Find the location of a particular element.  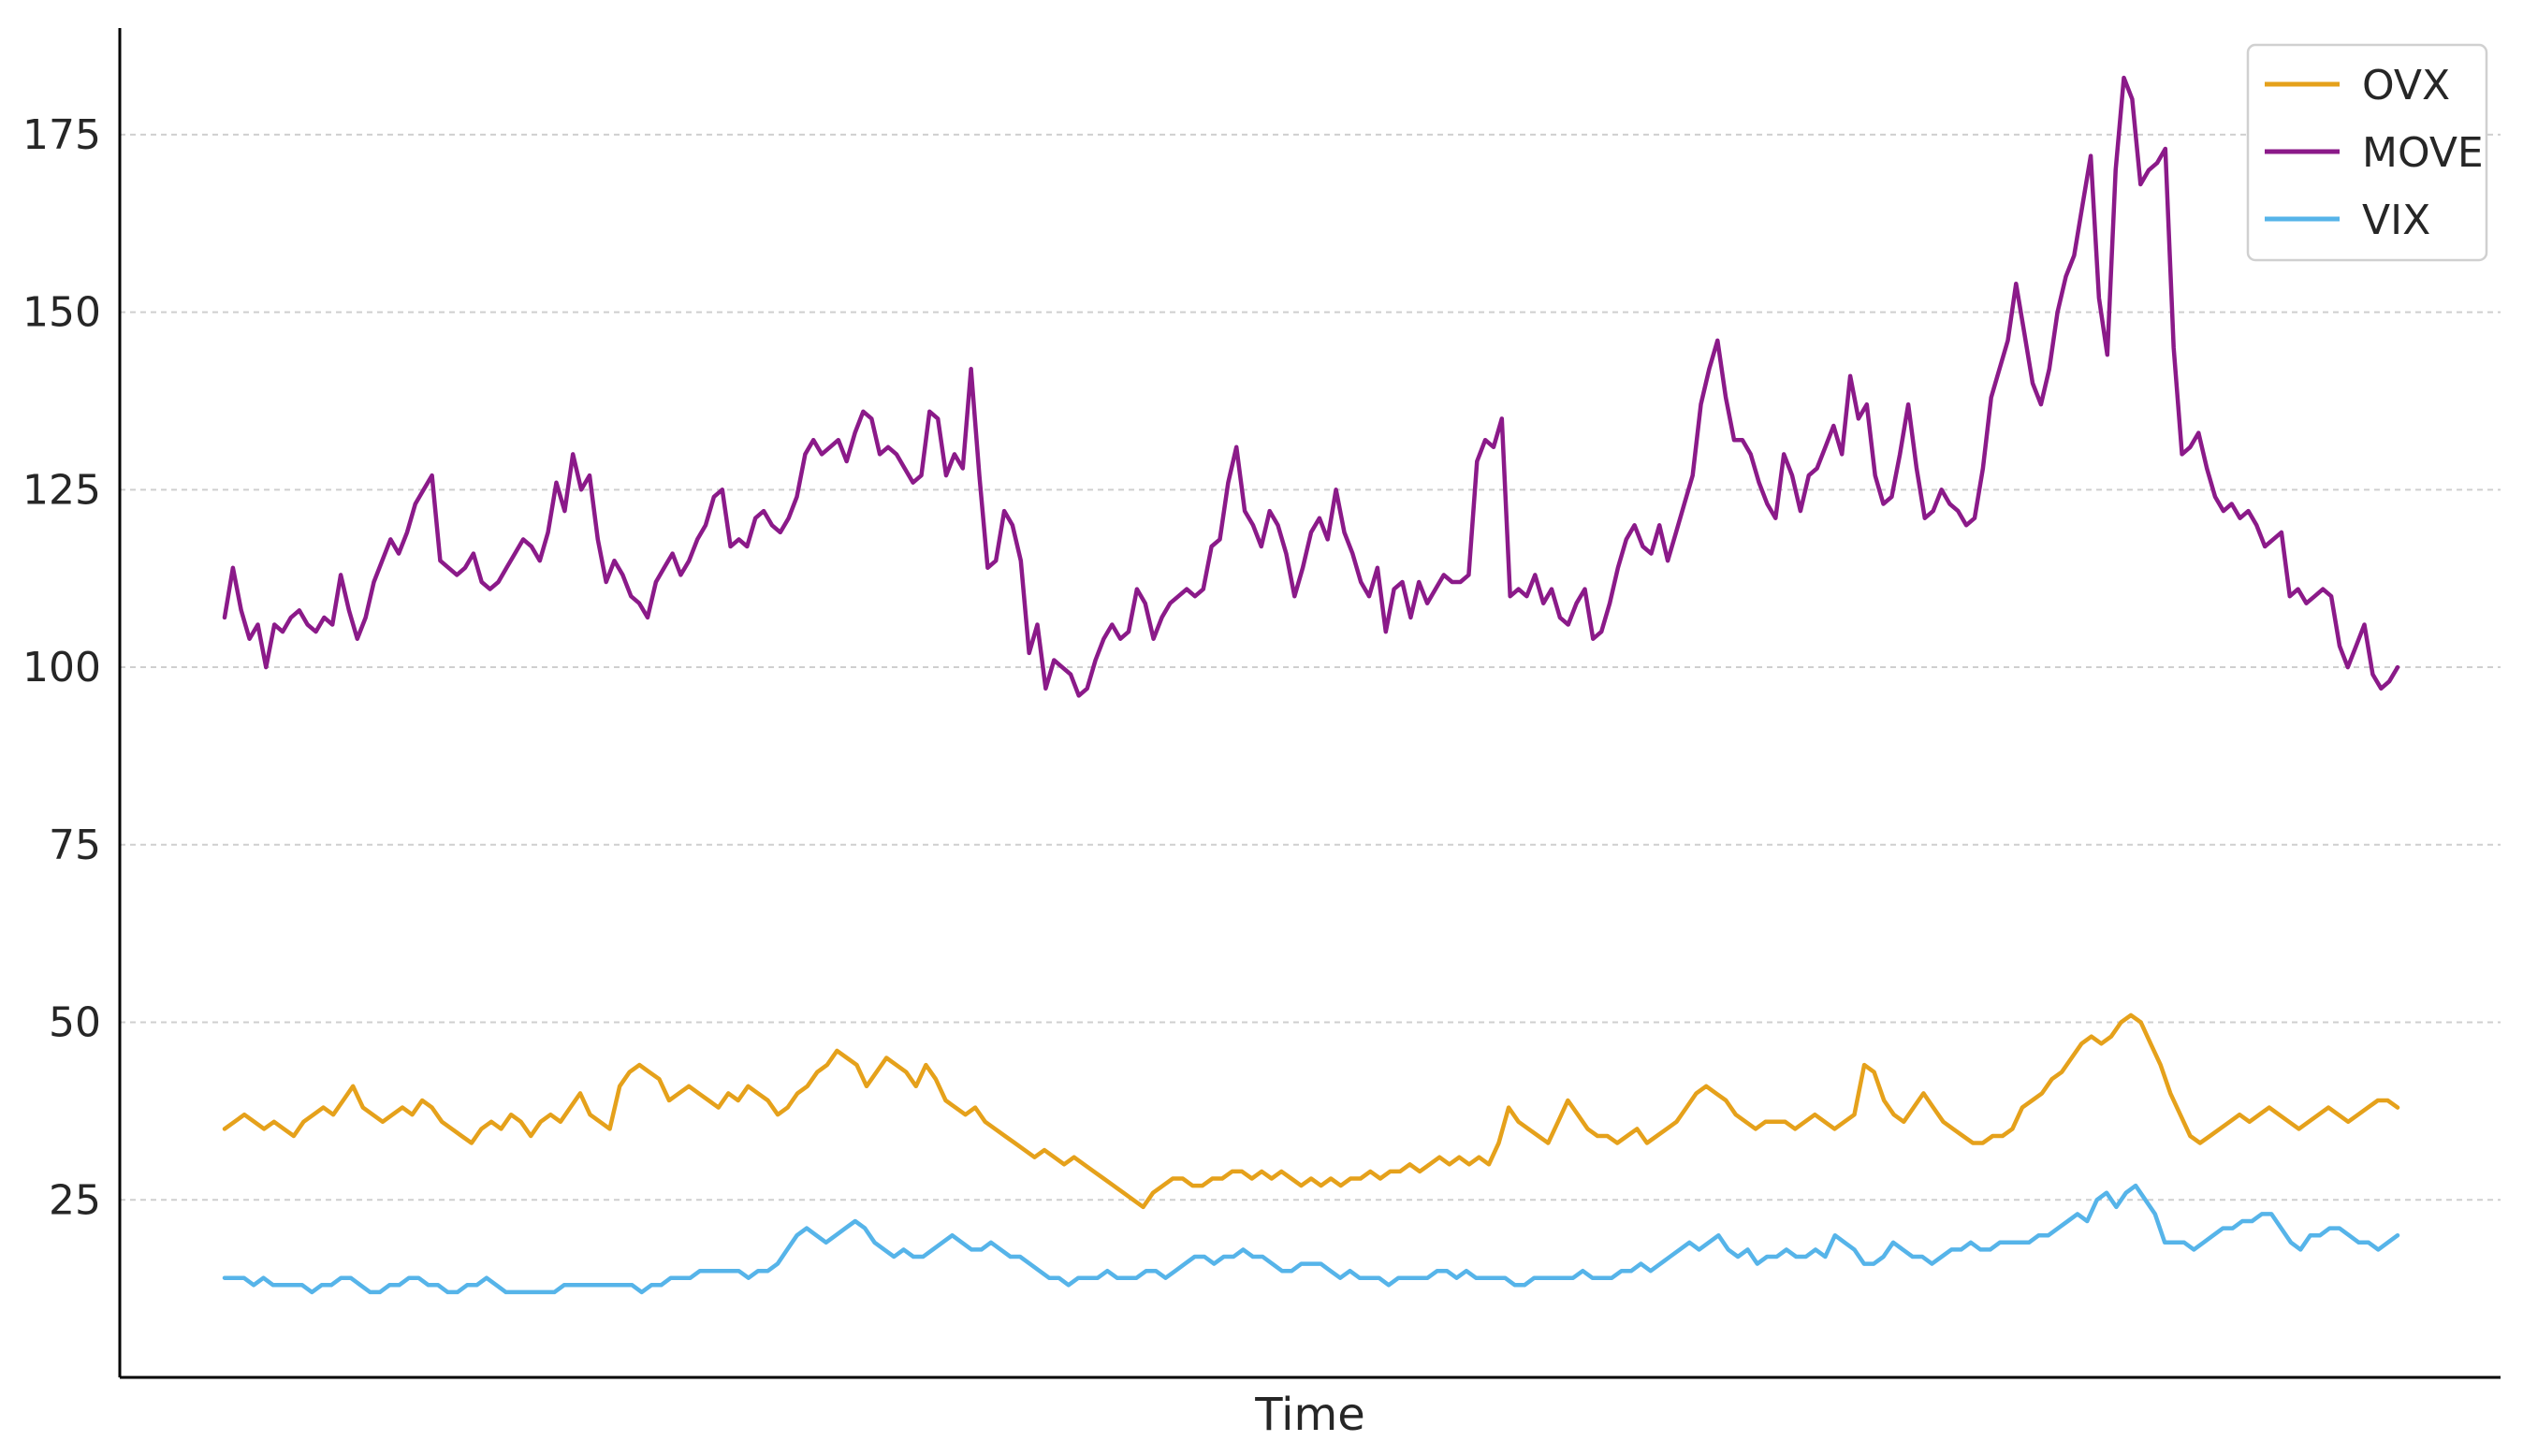

y-tick-label: 25 is located at coordinates (75, 1200).